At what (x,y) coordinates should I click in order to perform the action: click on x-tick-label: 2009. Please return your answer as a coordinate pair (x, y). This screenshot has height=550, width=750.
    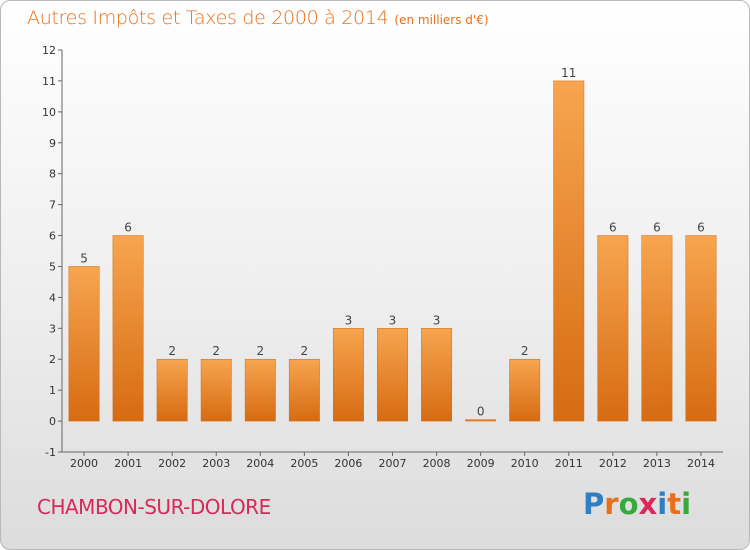
    Looking at the image, I should click on (481, 463).